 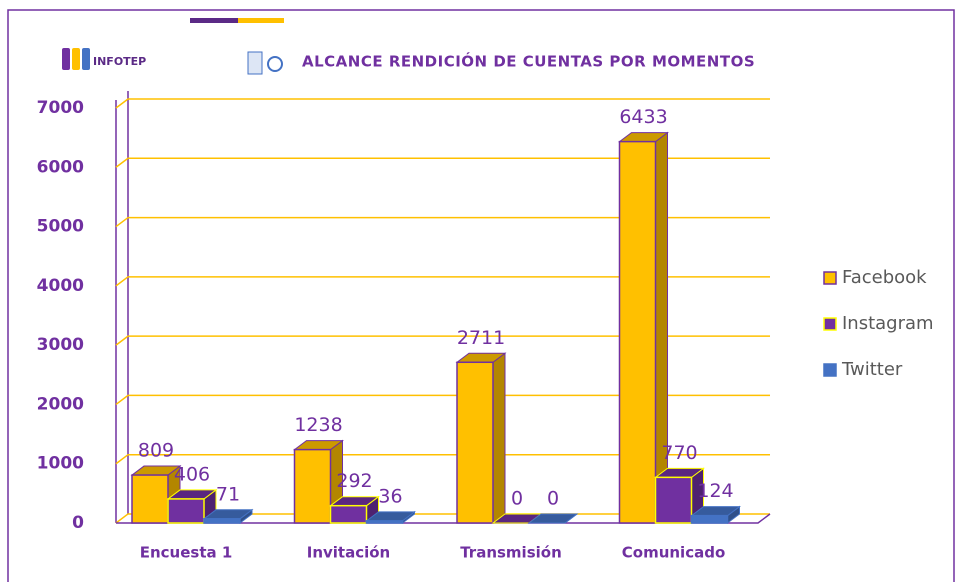 I want to click on y-tick-label: 2000, so click(x=60, y=404).